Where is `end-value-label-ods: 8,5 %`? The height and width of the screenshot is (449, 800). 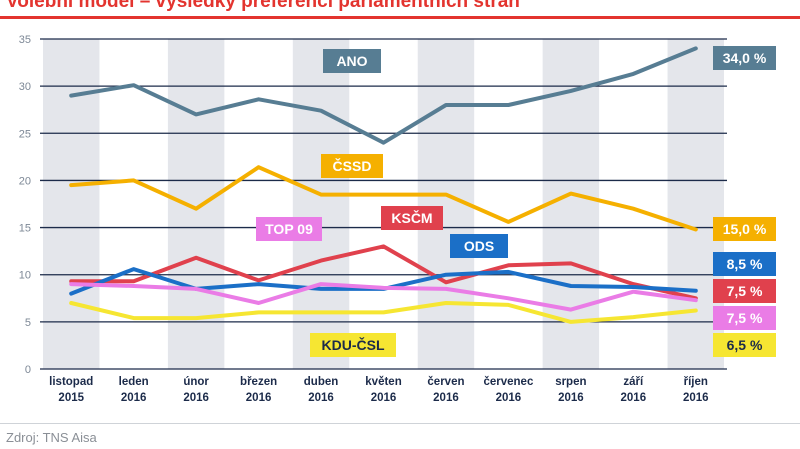 end-value-label-ods: 8,5 % is located at coordinates (745, 264).